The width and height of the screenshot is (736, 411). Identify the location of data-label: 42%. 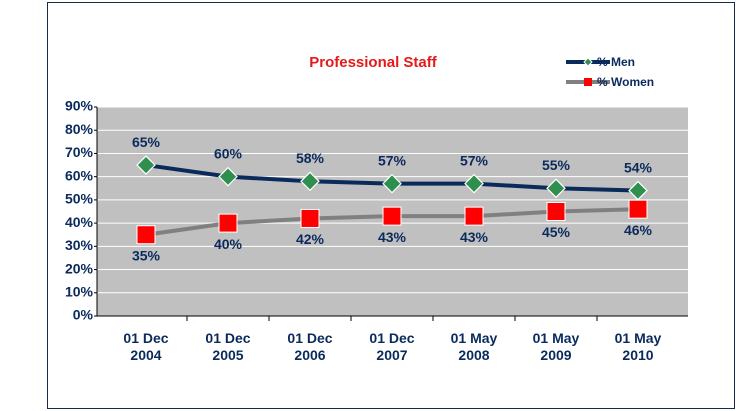
(310, 239).